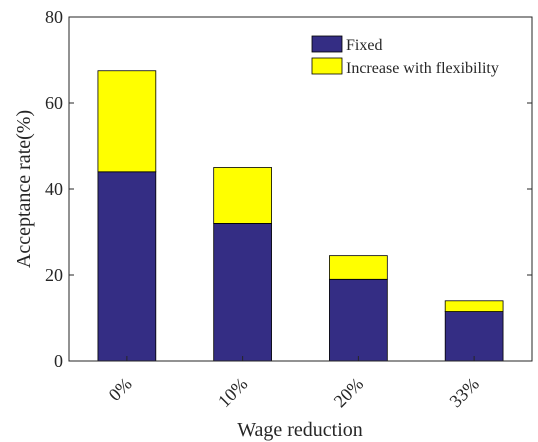 Image resolution: width=538 pixels, height=442 pixels. What do you see at coordinates (364, 45) in the screenshot?
I see `legend-label-fixed: Fixed` at bounding box center [364, 45].